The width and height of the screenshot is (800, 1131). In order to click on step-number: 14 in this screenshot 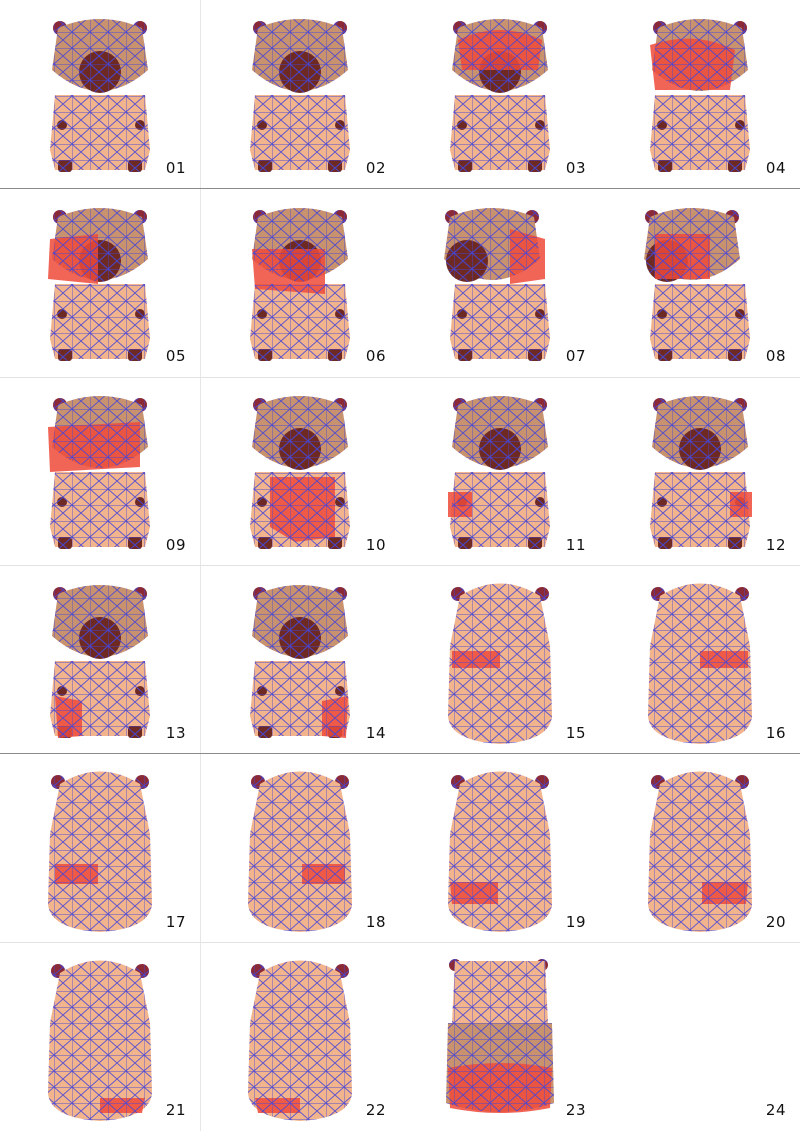, I will do `click(375, 733)`.